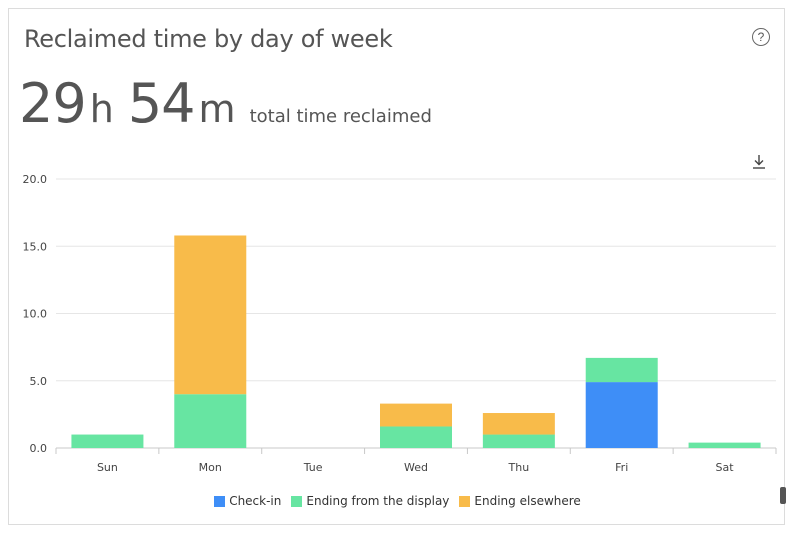  Describe the element at coordinates (255, 501) in the screenshot. I see `legend-label: Check-in` at that location.